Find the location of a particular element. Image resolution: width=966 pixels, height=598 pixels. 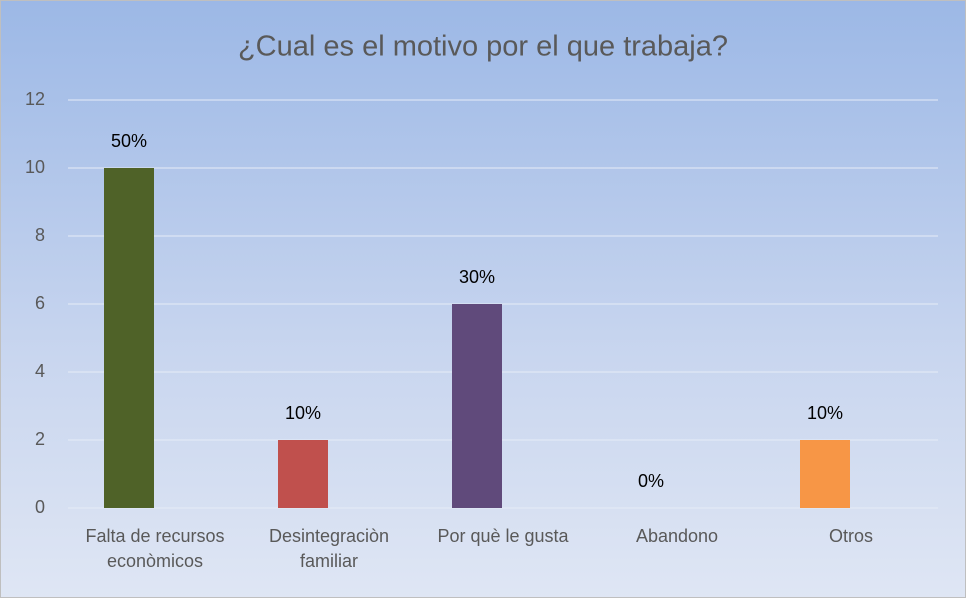

data-label: 50% is located at coordinates (129, 141).